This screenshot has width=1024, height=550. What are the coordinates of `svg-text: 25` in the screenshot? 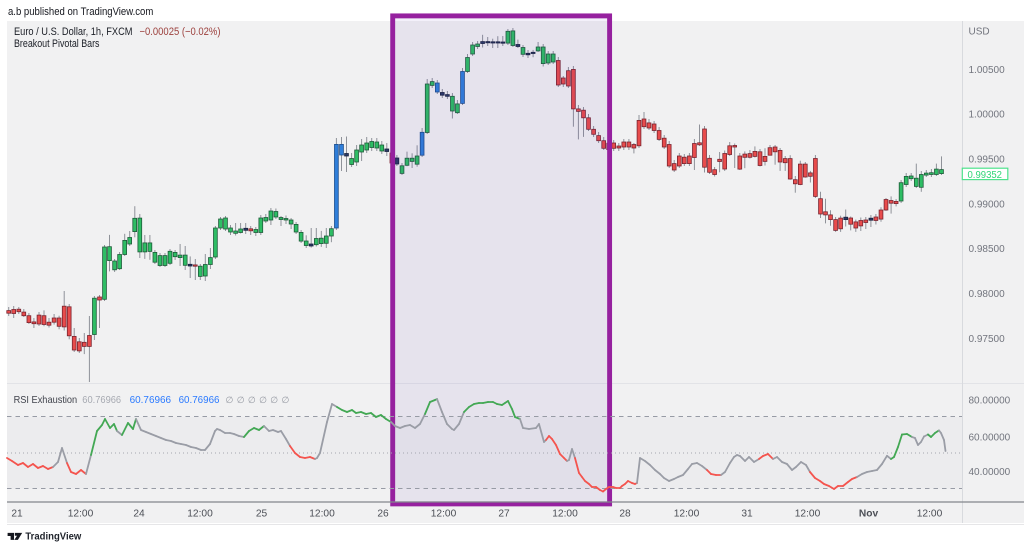 It's located at (262, 514).